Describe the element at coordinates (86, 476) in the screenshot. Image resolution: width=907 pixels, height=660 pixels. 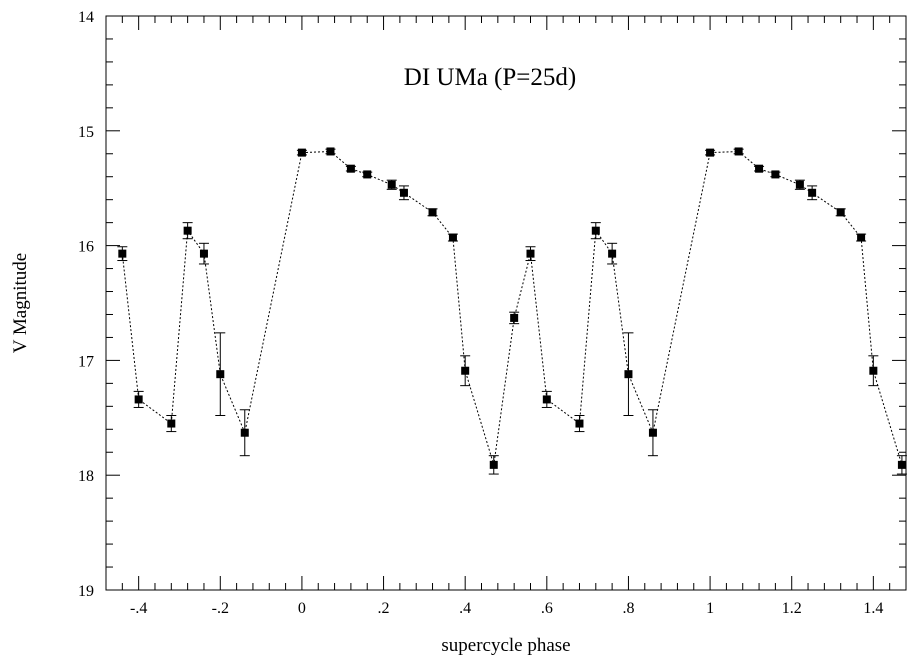
I see `y-tick-label: 18` at that location.